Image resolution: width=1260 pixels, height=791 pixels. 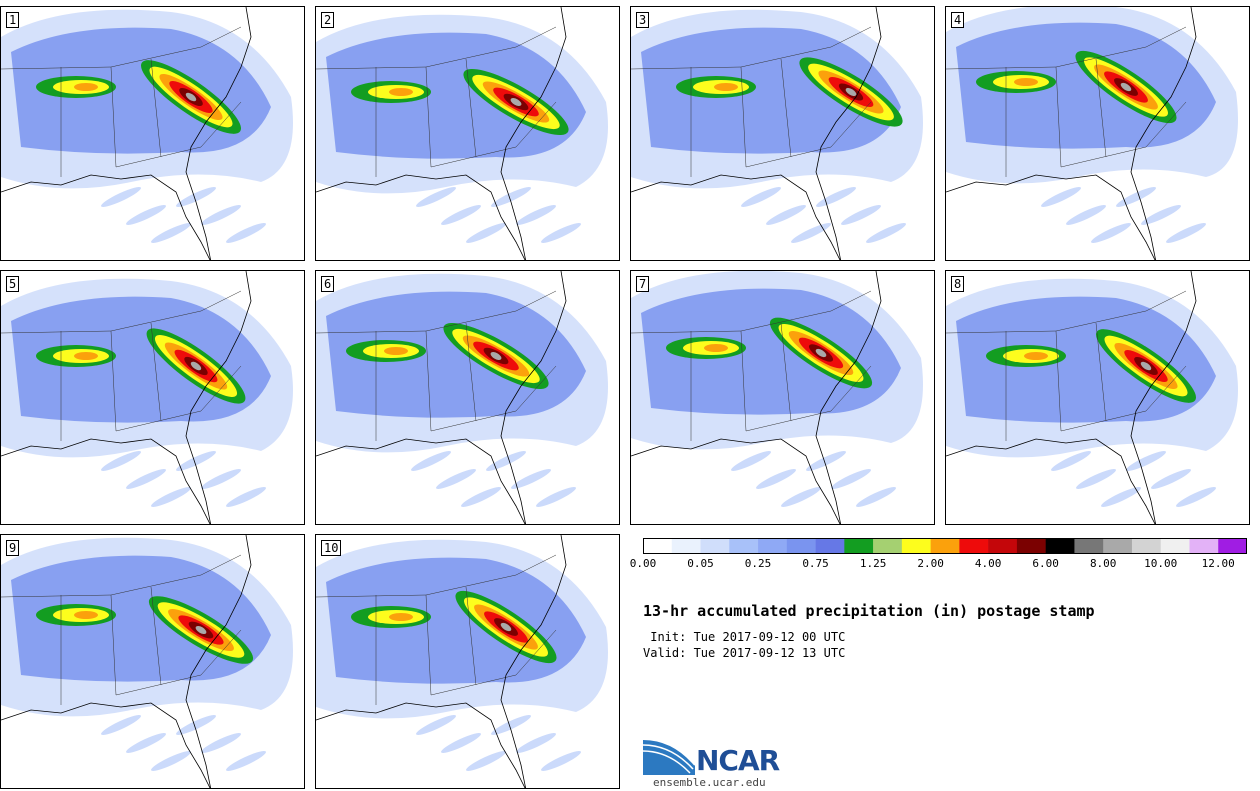 I want to click on precip-colorbar, so click(x=945, y=546).